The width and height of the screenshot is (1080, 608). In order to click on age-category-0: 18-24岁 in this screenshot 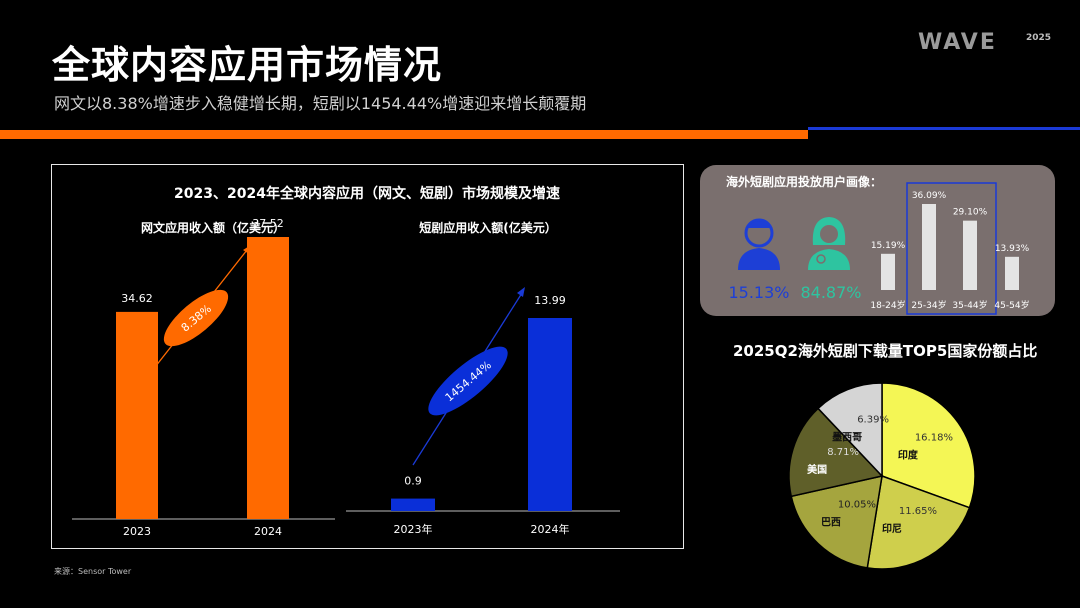, I will do `click(887, 305)`.